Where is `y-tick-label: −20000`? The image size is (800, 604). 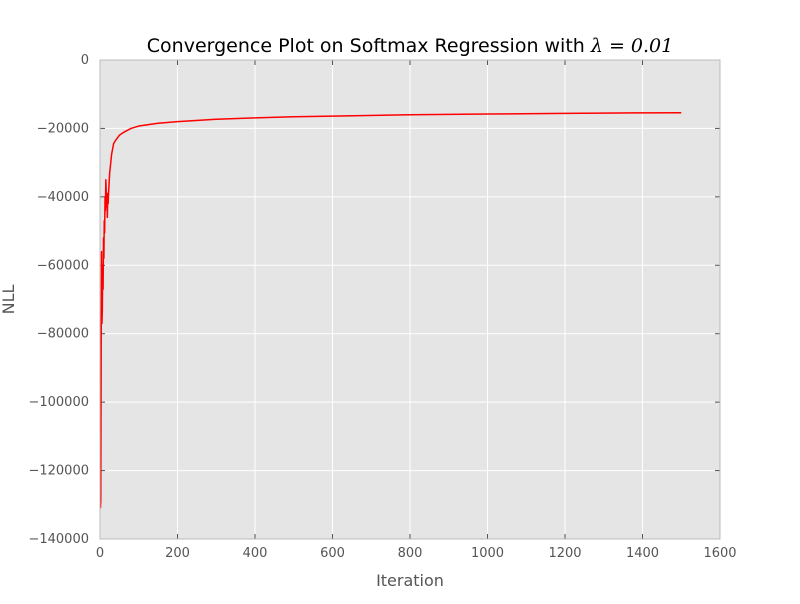 y-tick-label: −20000 is located at coordinates (63, 128).